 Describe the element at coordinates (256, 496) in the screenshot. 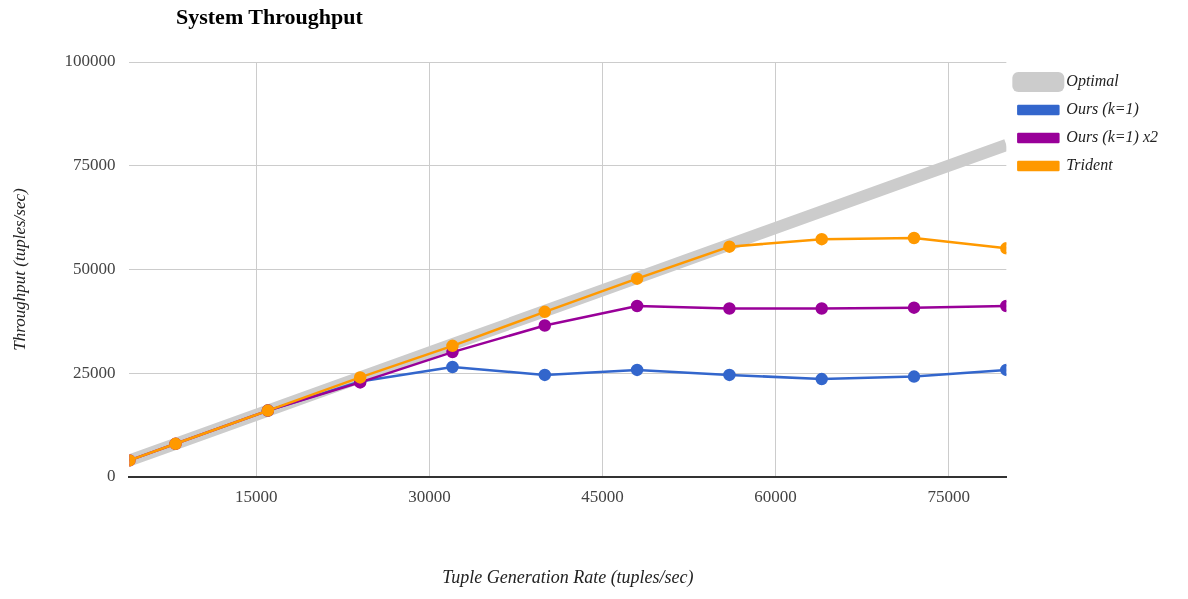

I see `x-tick-label: 15000` at that location.